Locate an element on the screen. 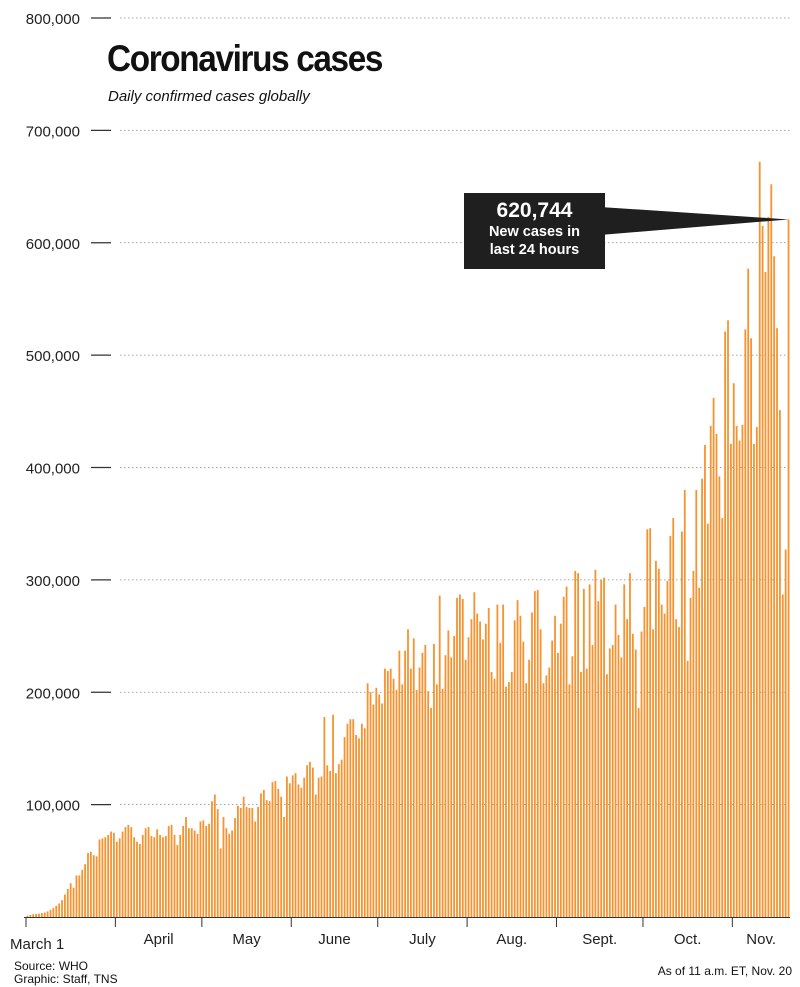 This screenshot has width=800, height=987. as-of-note: As of 11 a.m. ET, Nov. 20 is located at coordinates (724, 971).